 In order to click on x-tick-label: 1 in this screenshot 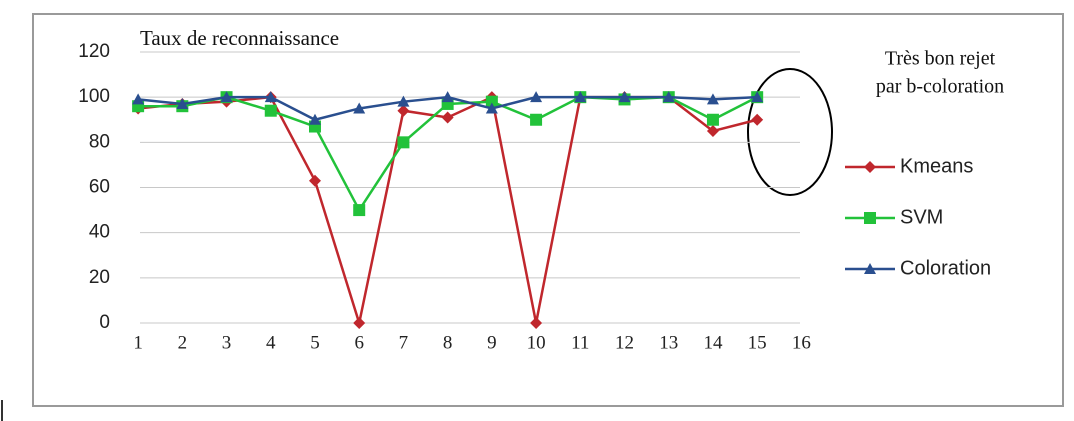, I will do `click(138, 342)`.